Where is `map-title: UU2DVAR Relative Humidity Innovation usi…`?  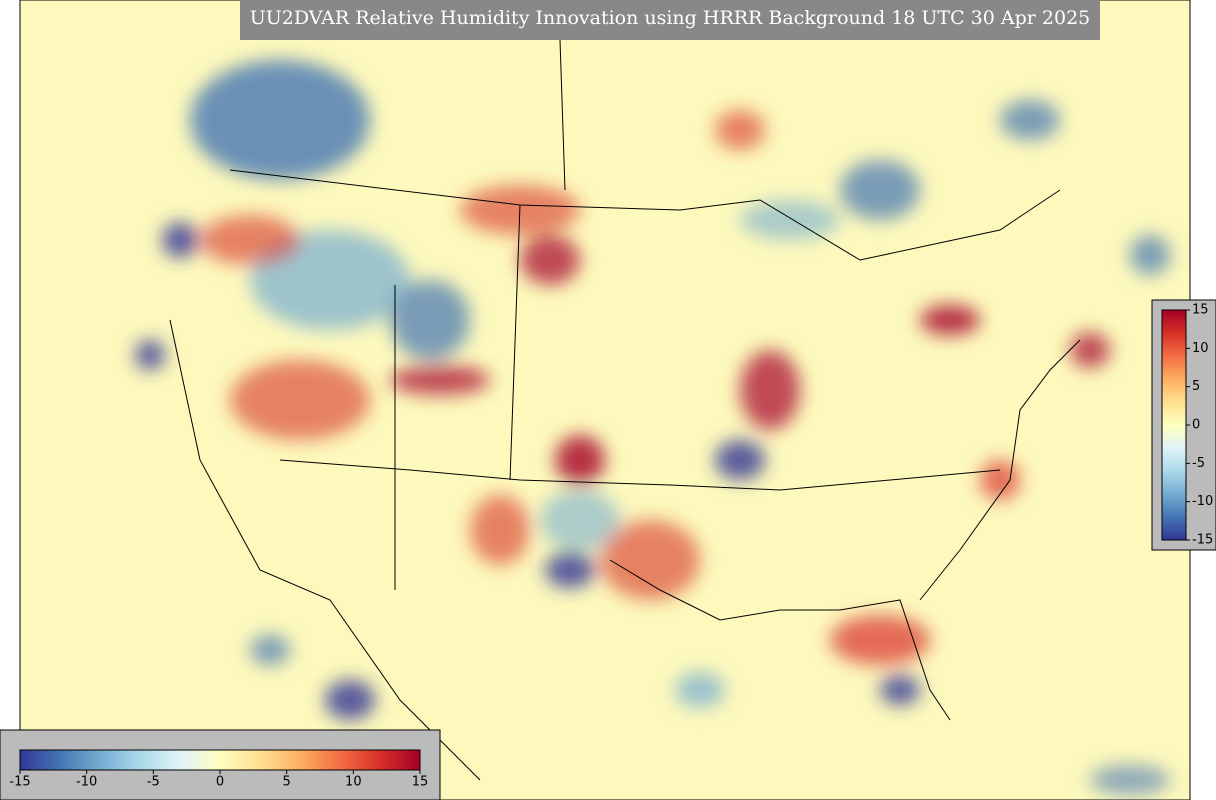
map-title: UU2DVAR Relative Humidity Innovation usi… is located at coordinates (670, 18).